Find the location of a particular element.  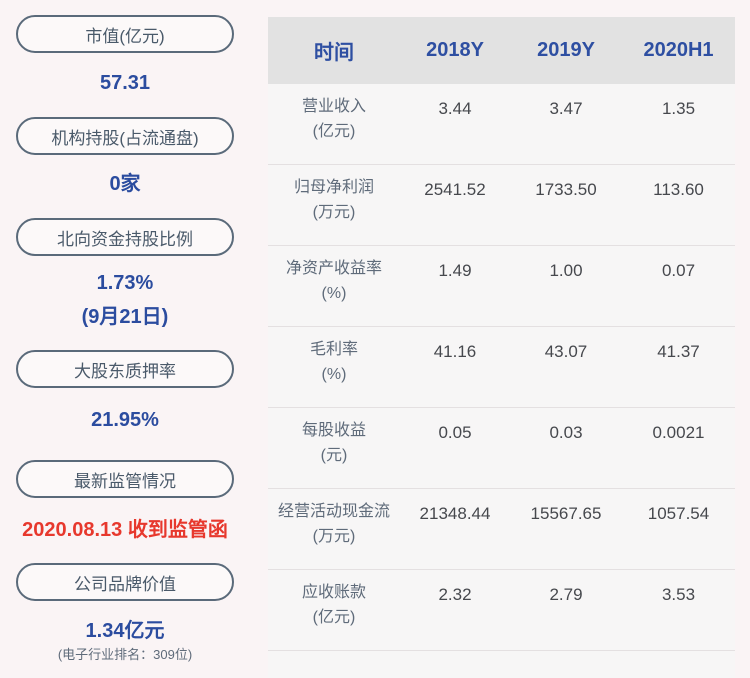

pill-institutional-holding: 机构持股(占流通盘) is located at coordinates (125, 136).